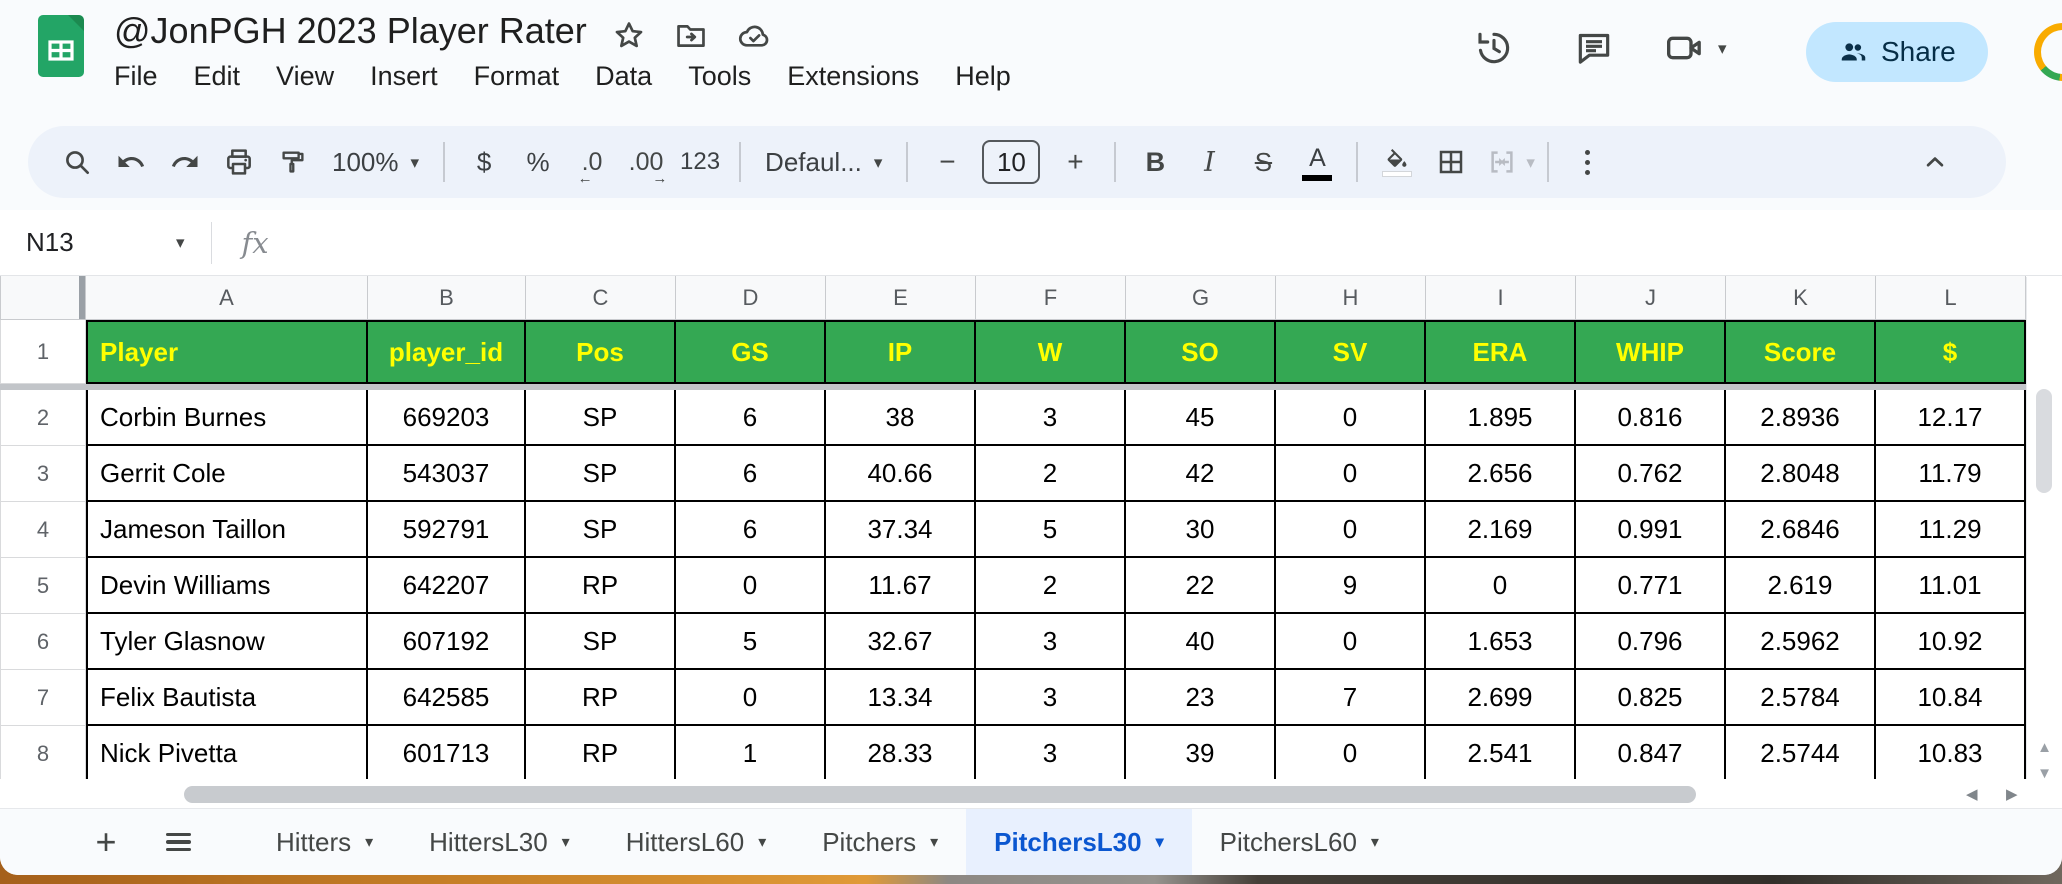  Describe the element at coordinates (1201, 352) in the screenshot. I see `cell: SO` at that location.